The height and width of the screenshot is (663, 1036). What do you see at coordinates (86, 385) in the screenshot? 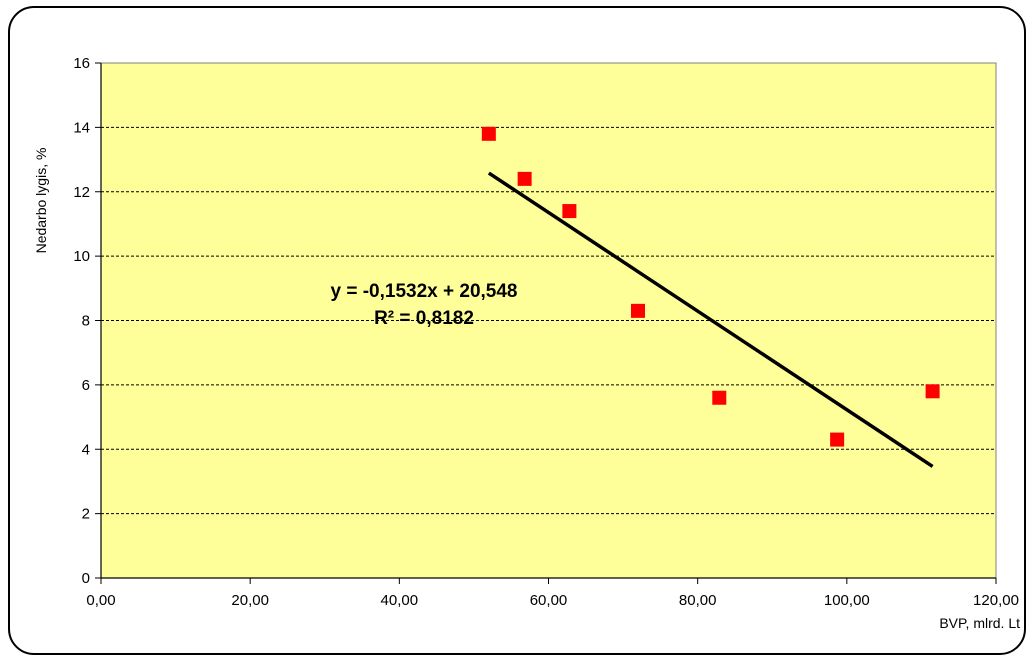
I see `y-tick-label: 6` at bounding box center [86, 385].